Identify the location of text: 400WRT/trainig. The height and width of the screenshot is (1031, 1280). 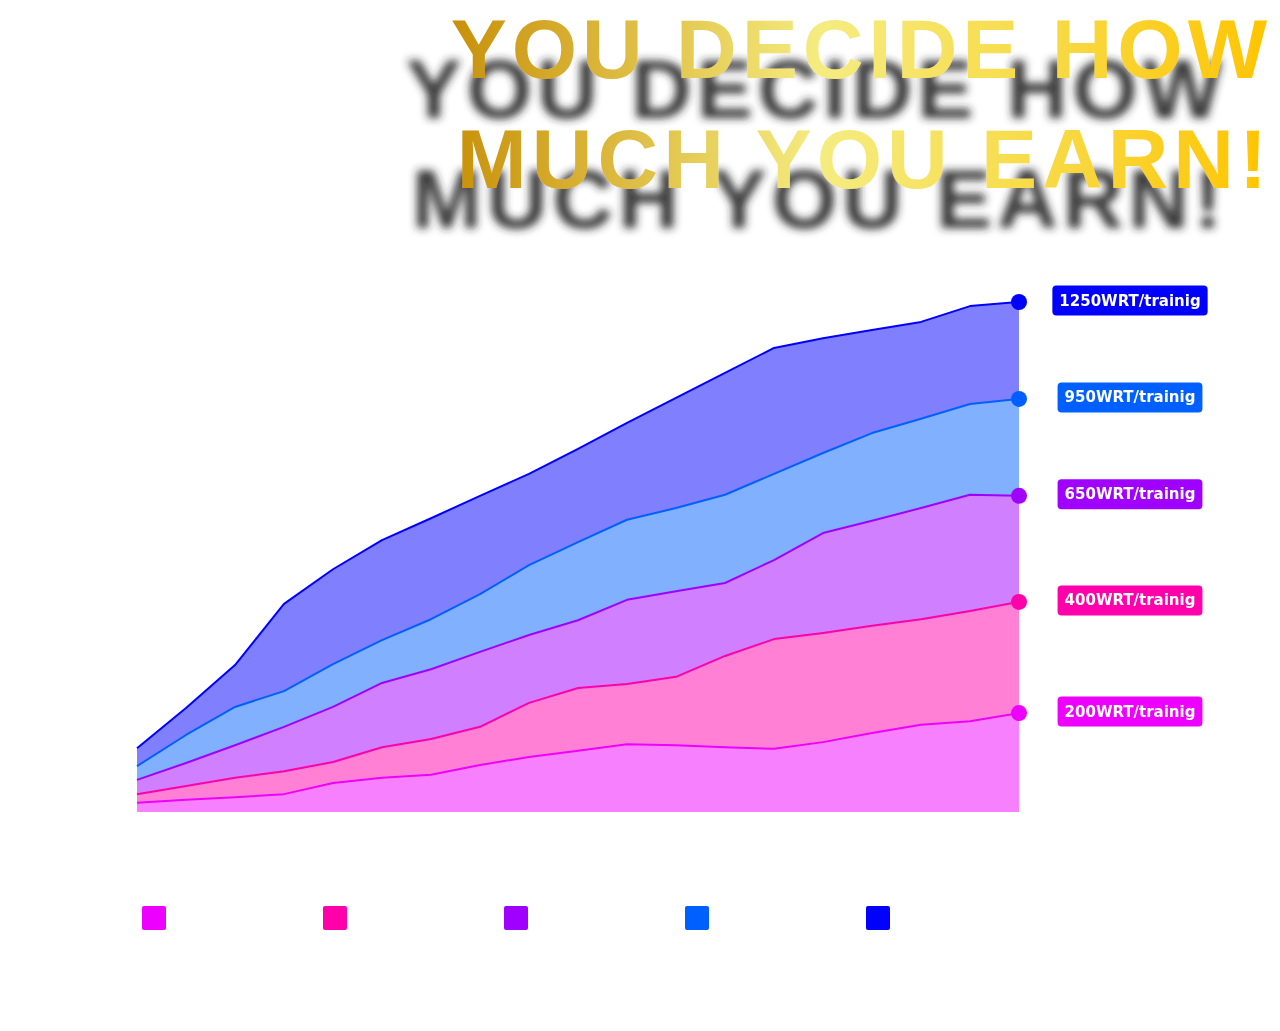
(1130, 600).